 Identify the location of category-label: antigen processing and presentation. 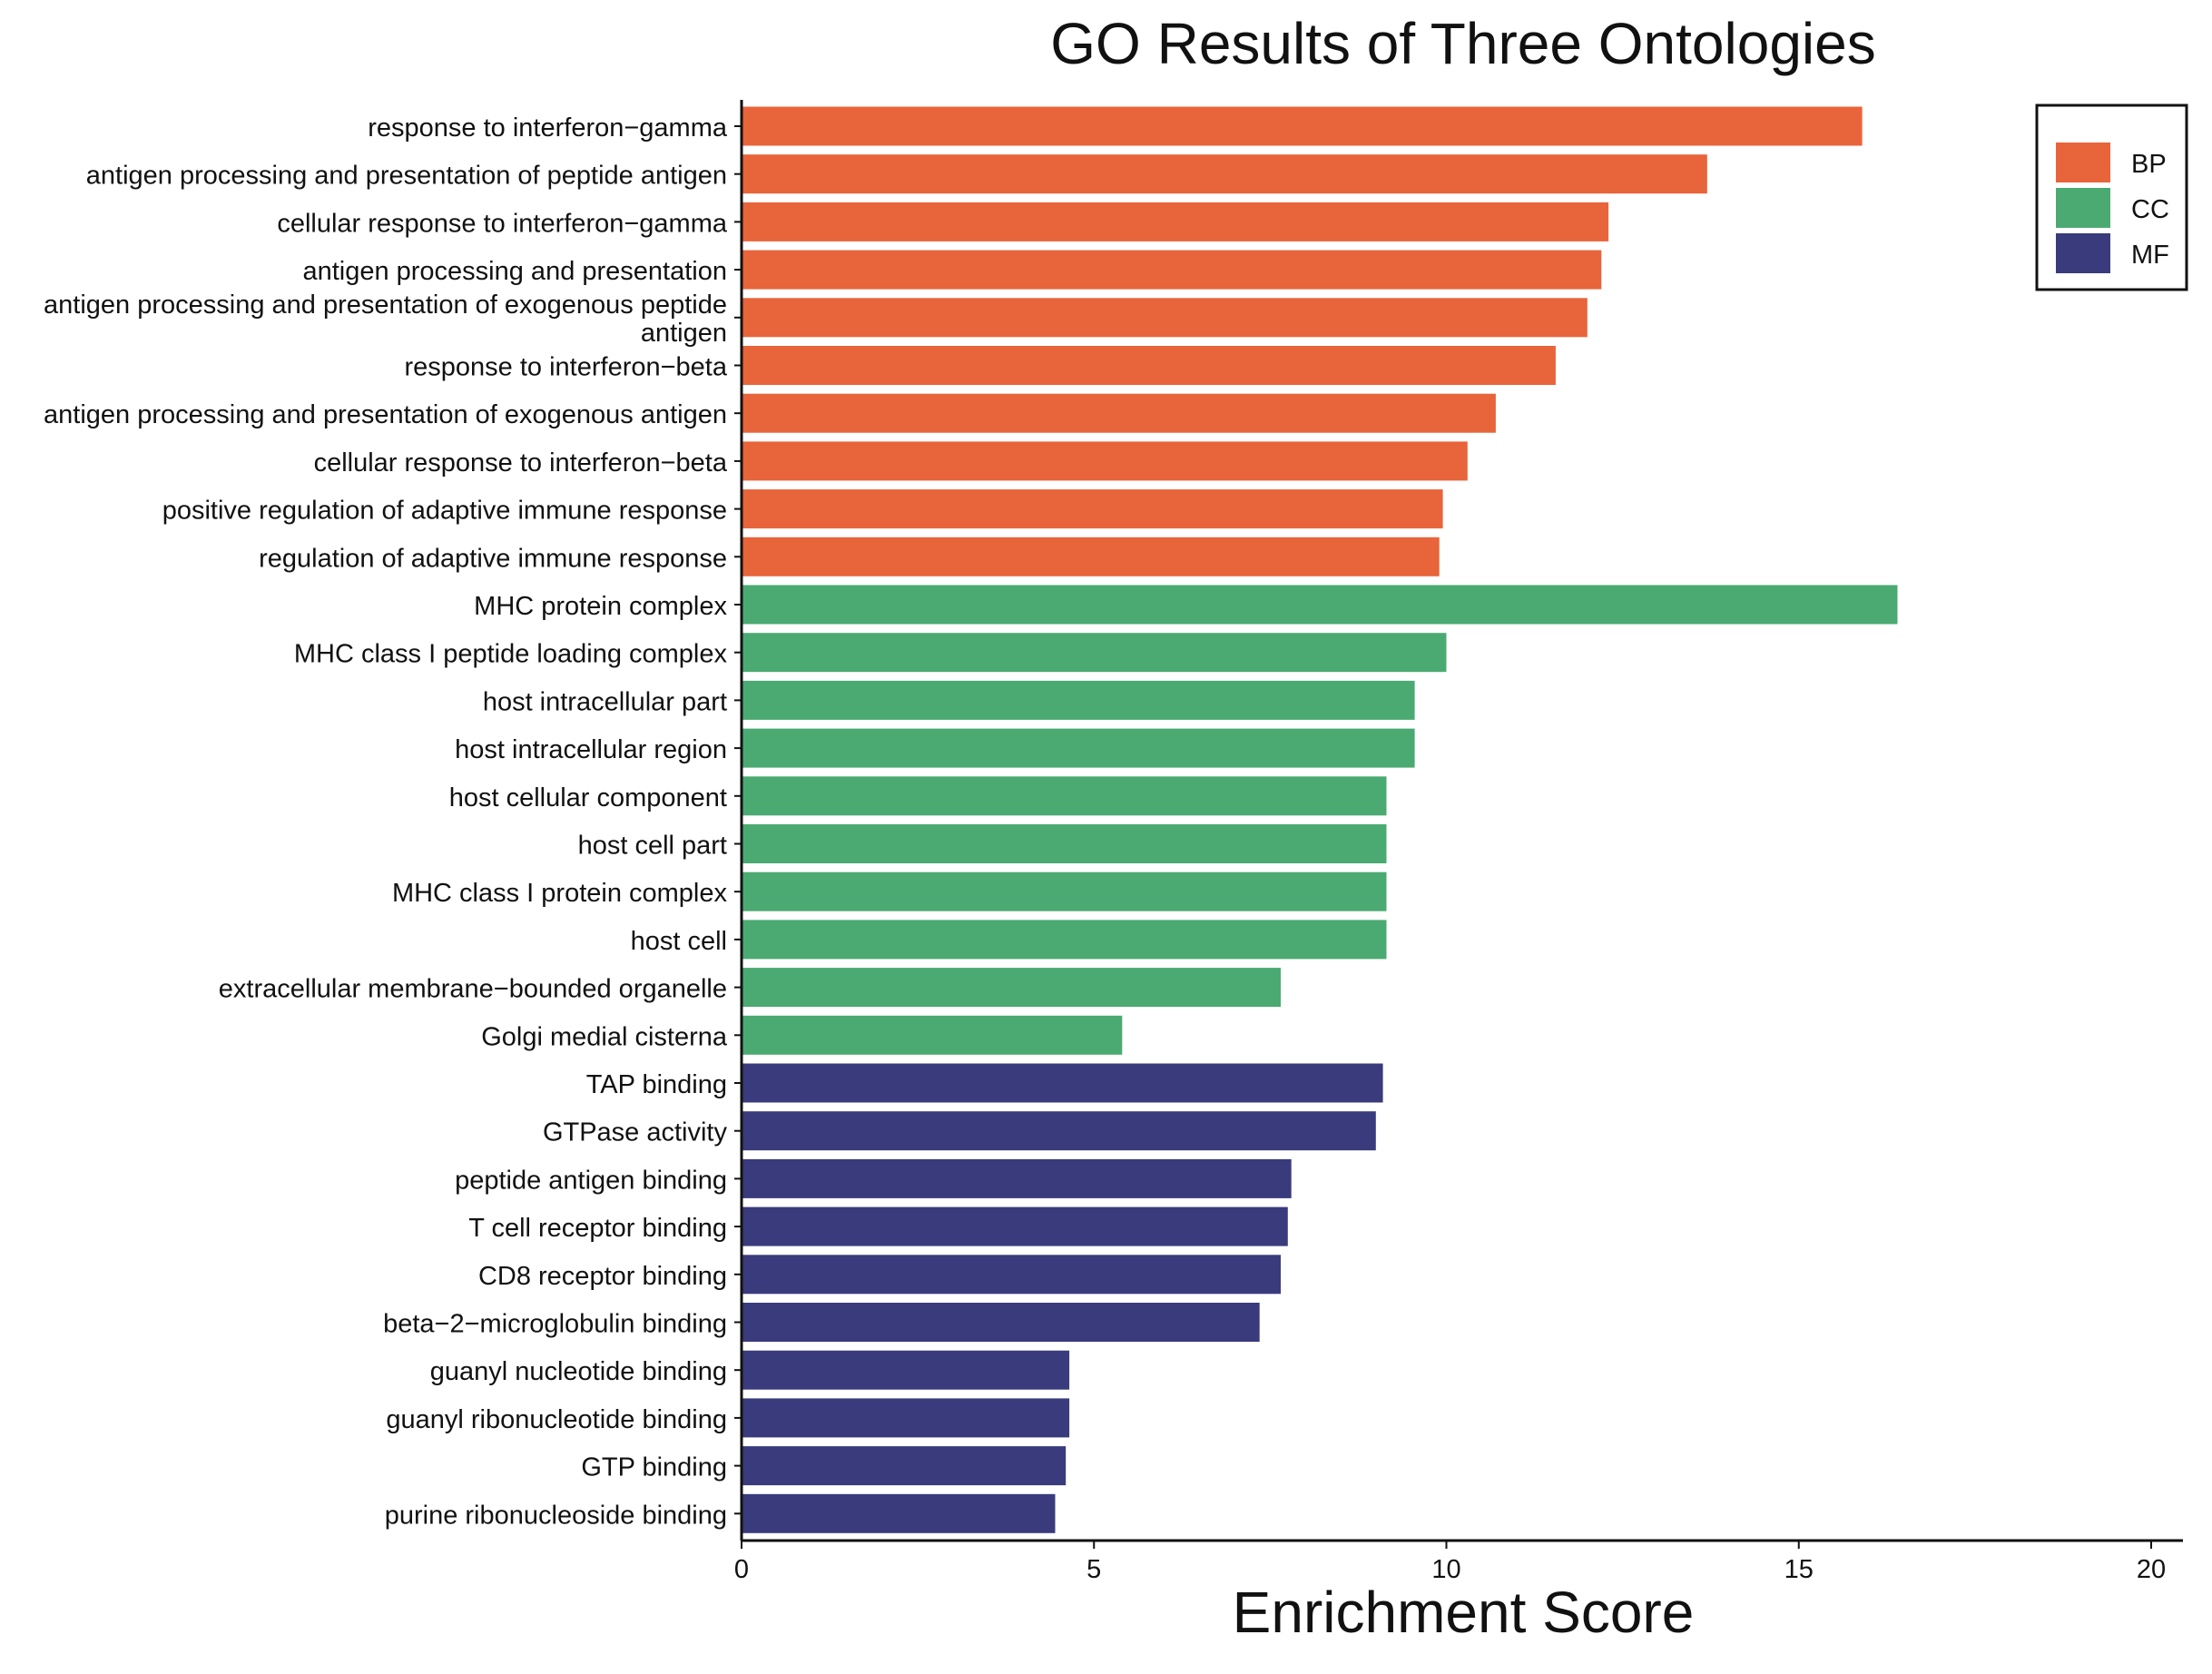
(514, 271).